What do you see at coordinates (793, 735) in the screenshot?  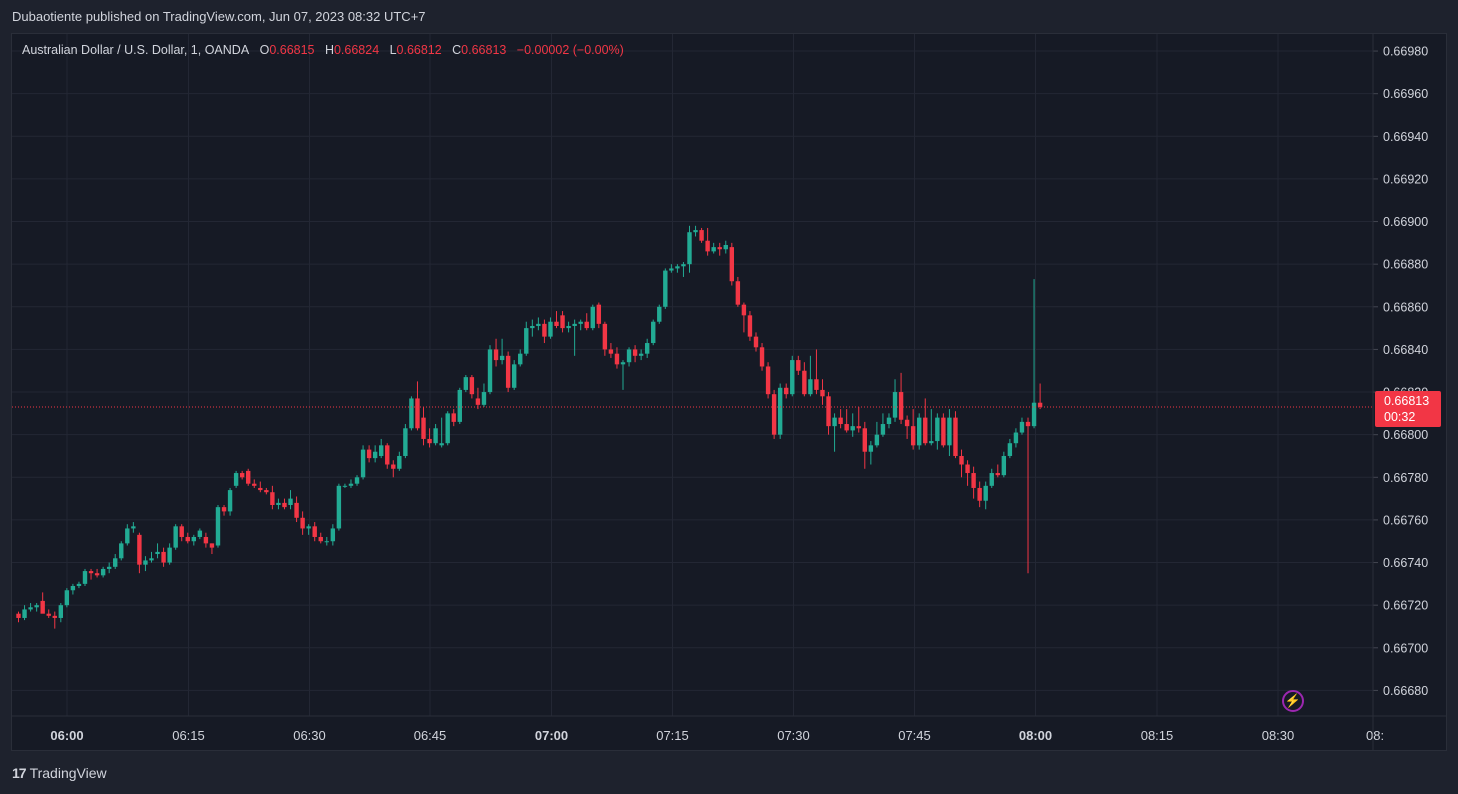 I see `x-tick-label: 07:30` at bounding box center [793, 735].